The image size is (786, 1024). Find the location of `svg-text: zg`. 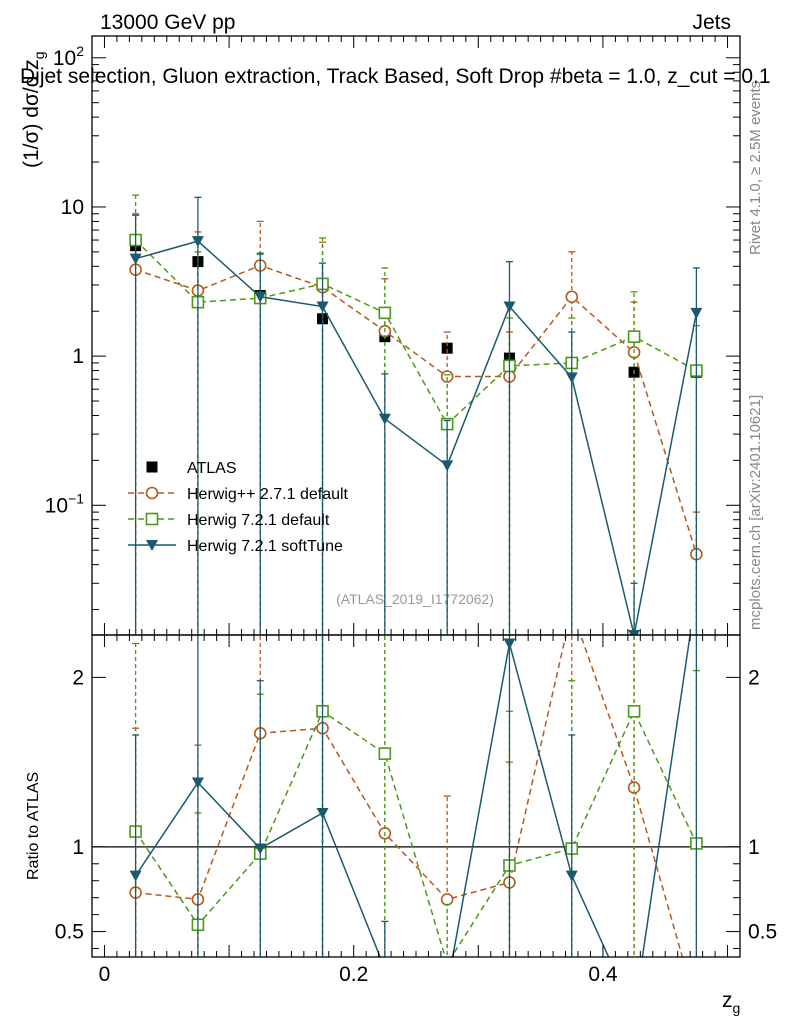

svg-text: zg is located at coordinates (731, 1002).